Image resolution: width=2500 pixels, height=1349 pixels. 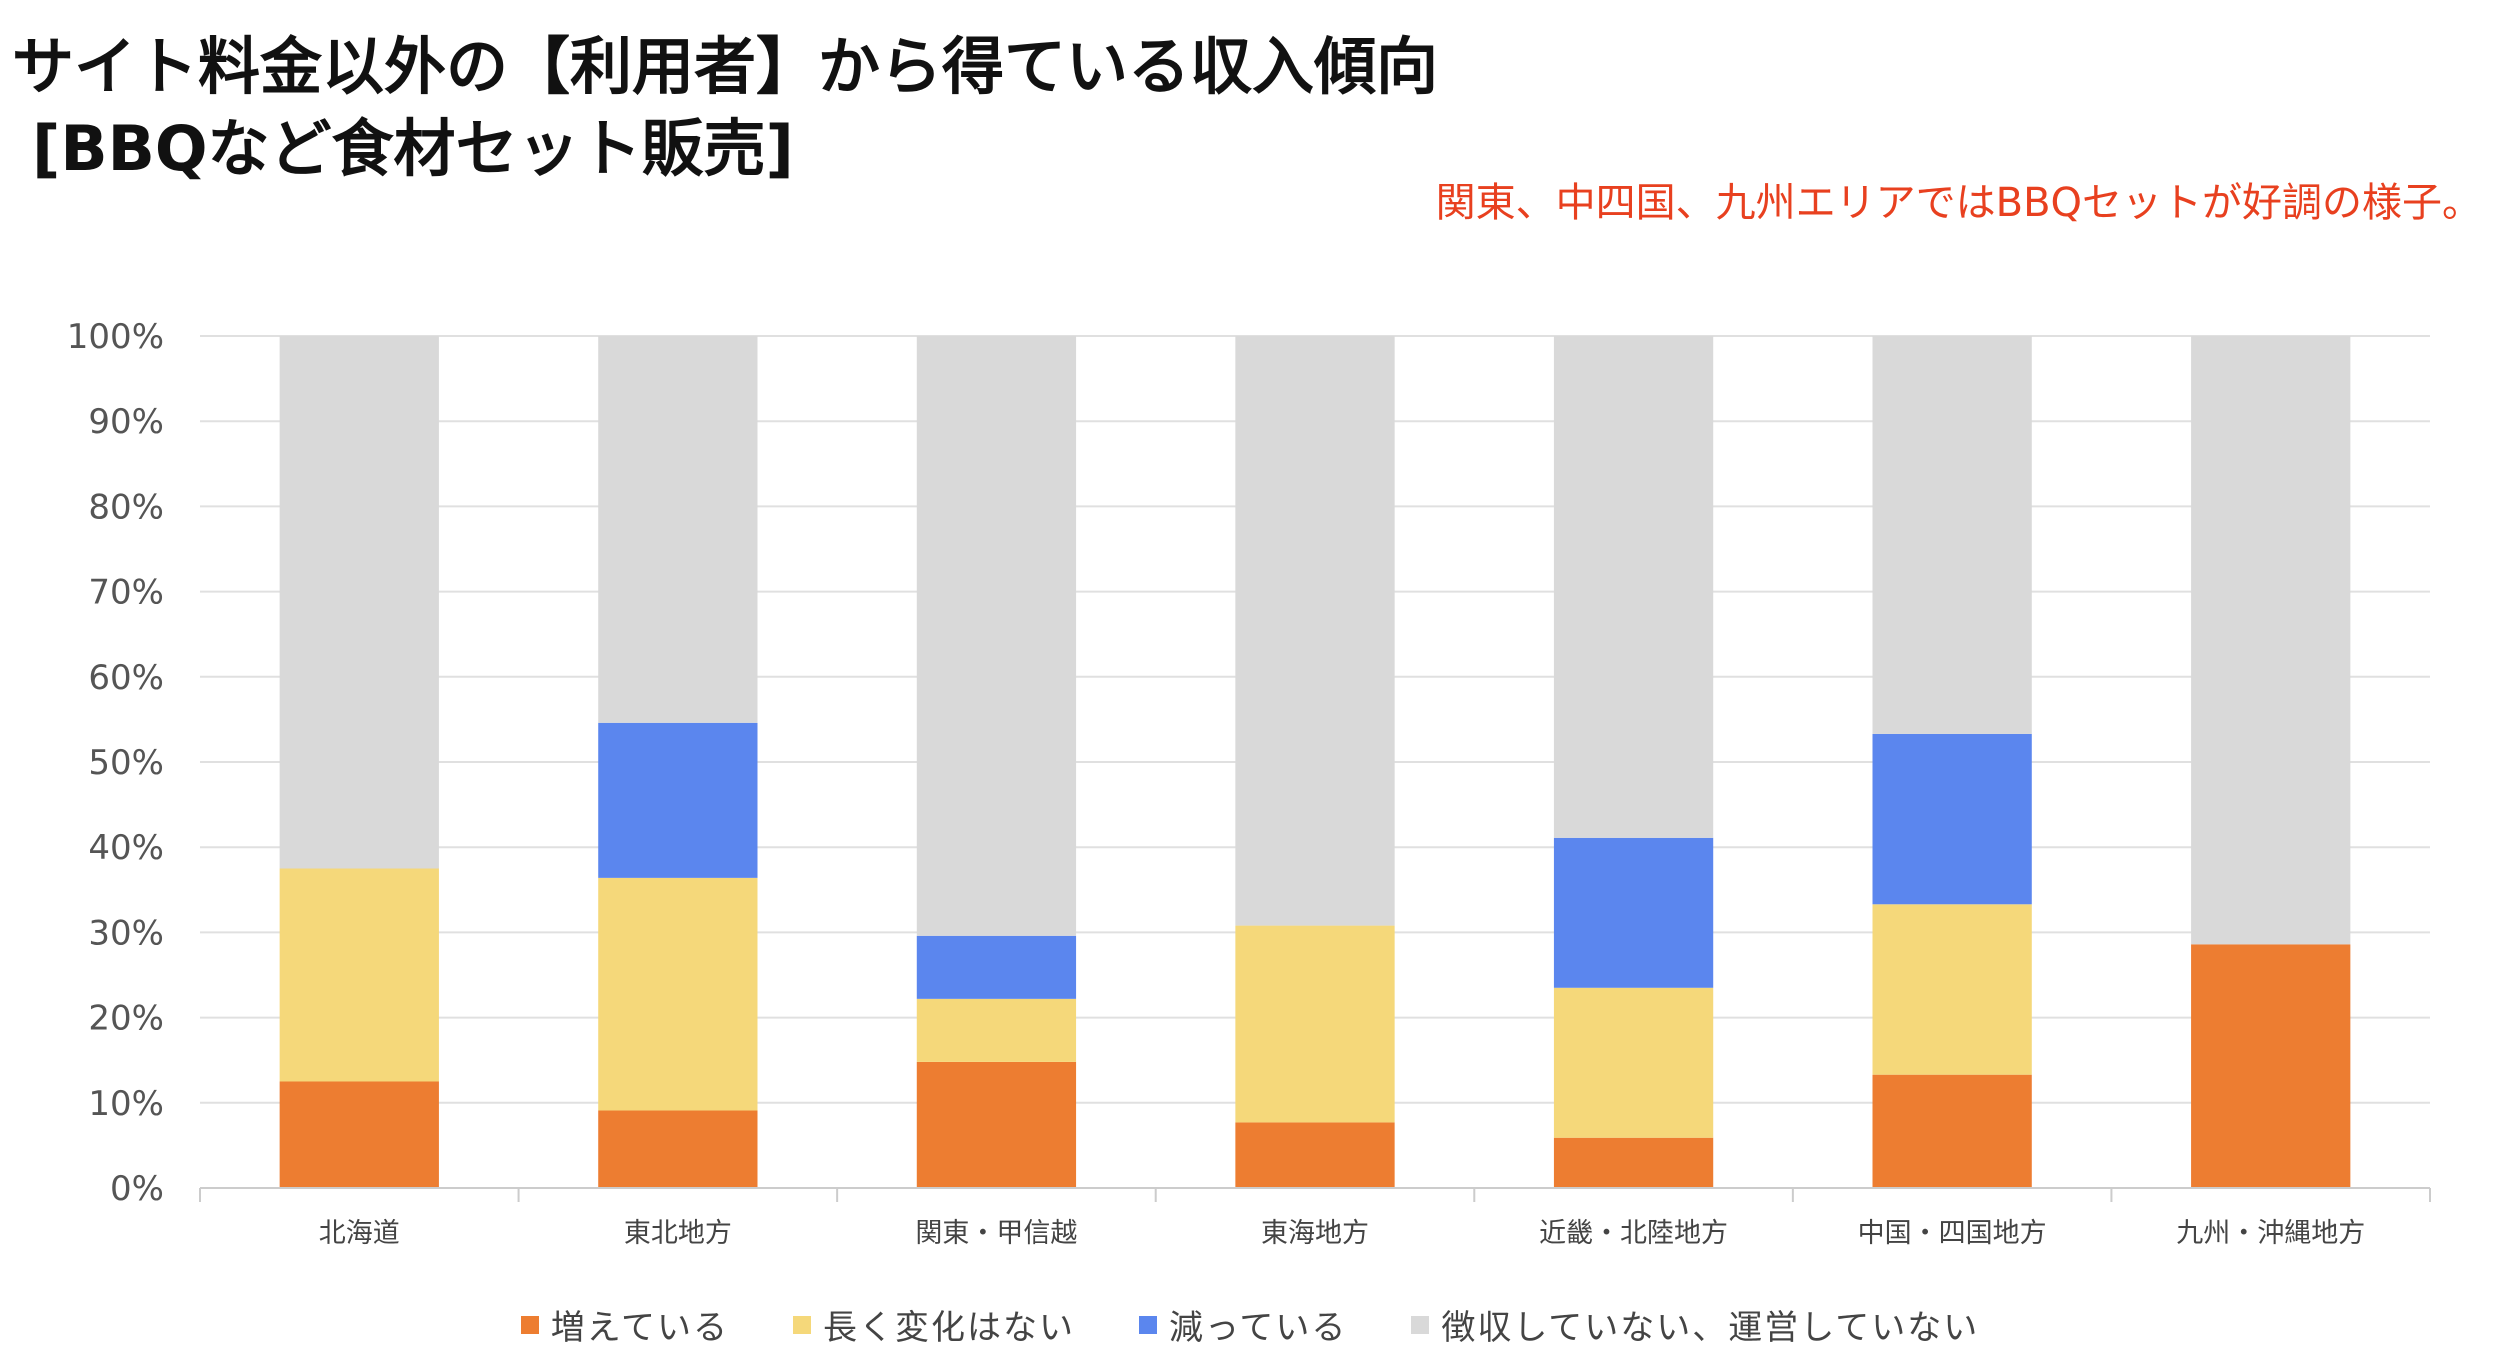 What do you see at coordinates (126, 1104) in the screenshot?
I see `y-tick-label: 10%` at bounding box center [126, 1104].